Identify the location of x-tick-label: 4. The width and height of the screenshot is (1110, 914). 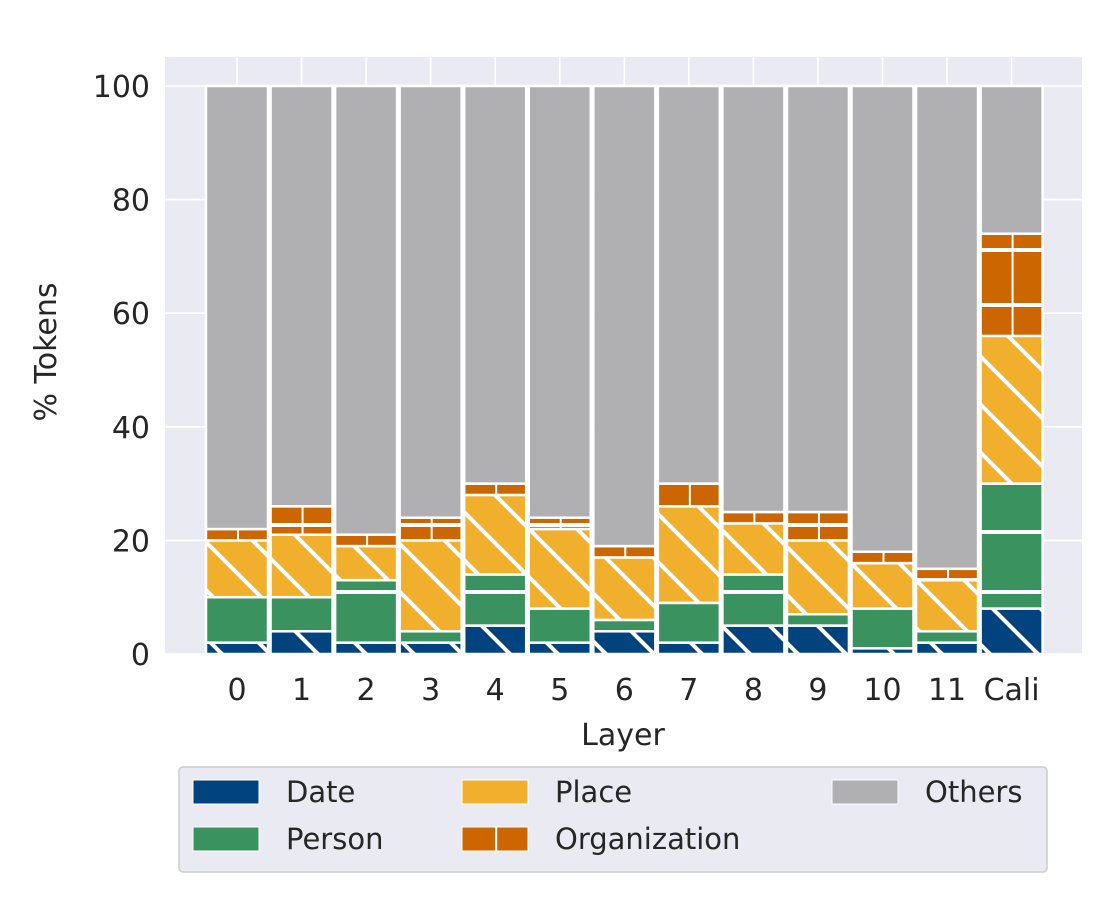
(495, 690).